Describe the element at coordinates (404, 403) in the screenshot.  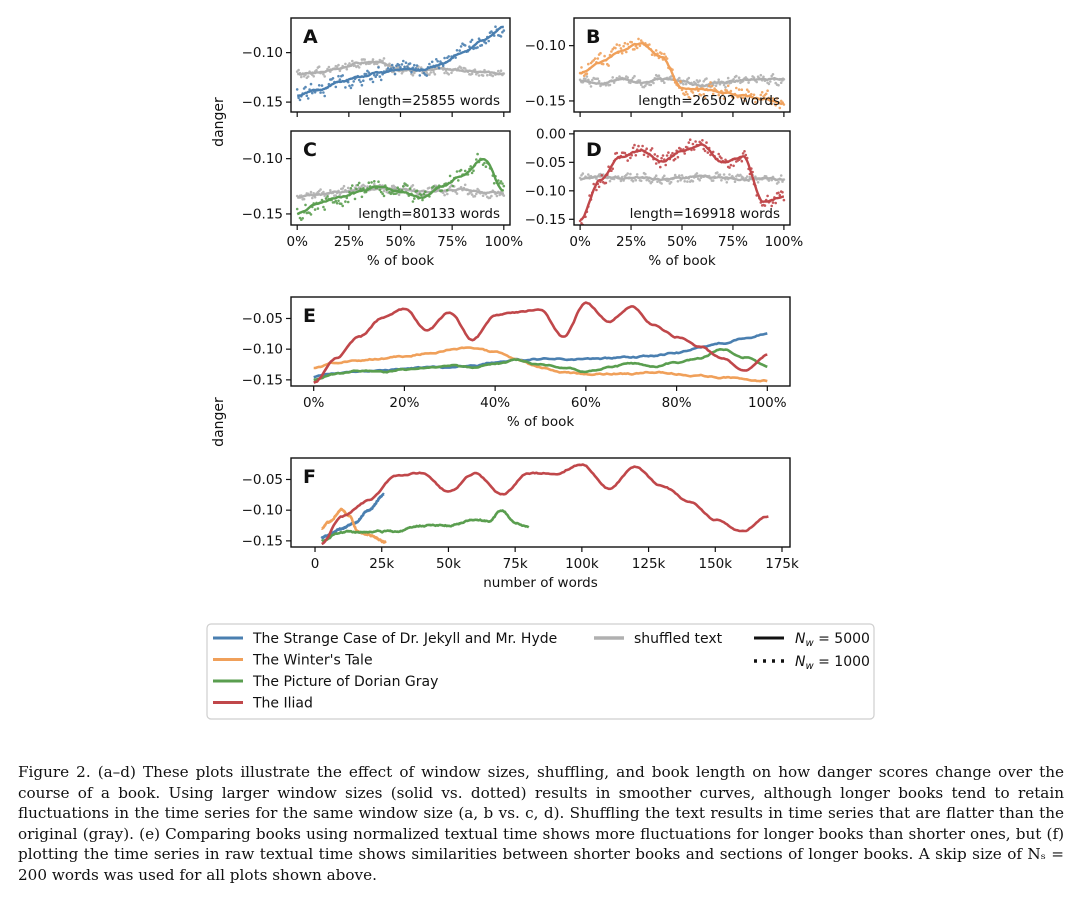
I see `x-tick-label: 20%` at that location.